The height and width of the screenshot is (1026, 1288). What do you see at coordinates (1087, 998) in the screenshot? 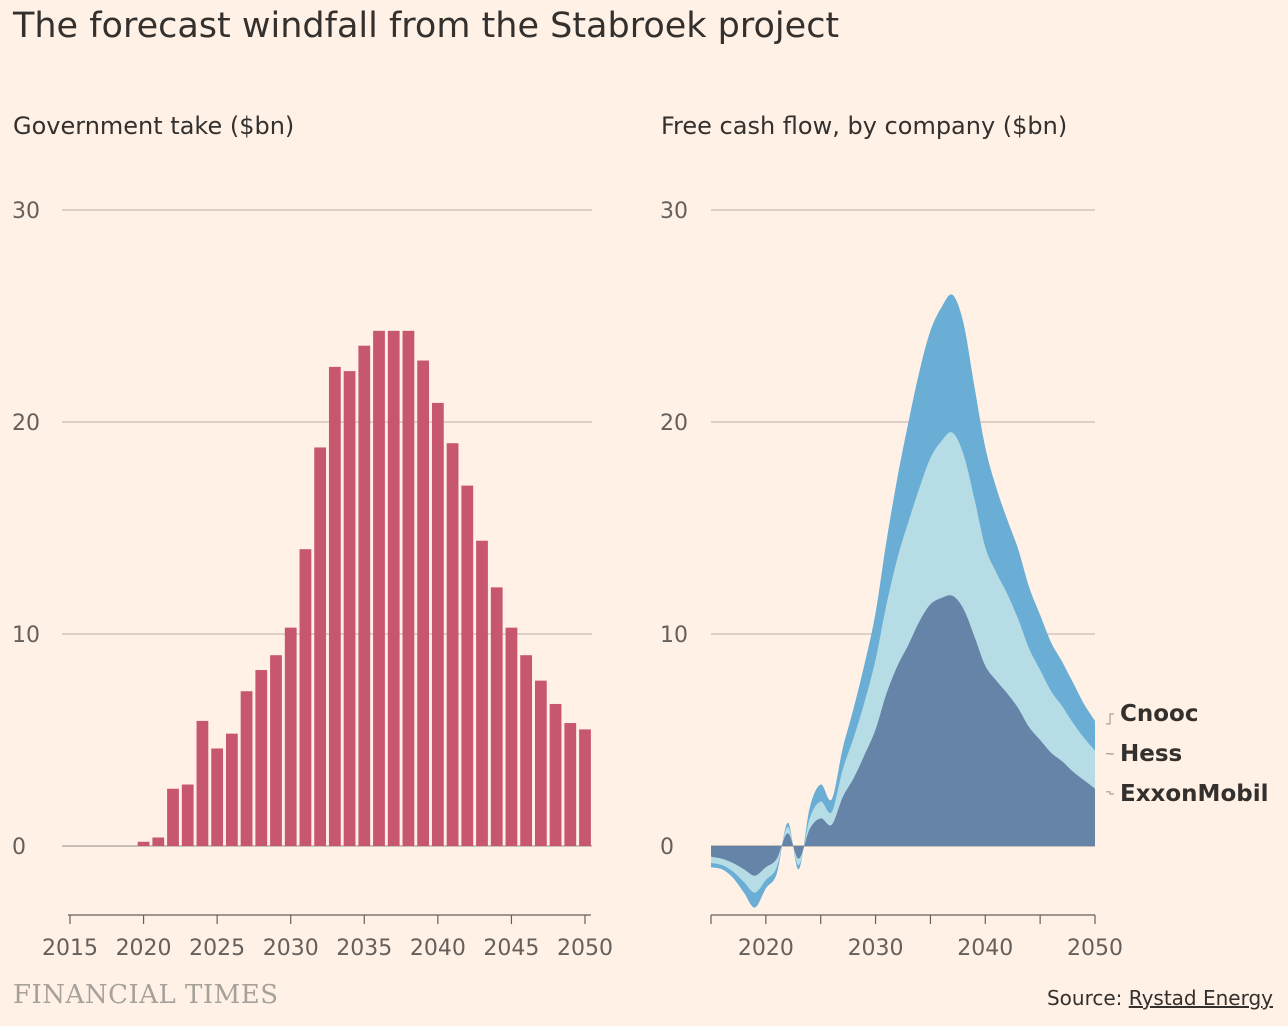
I see `source-prefix: Source:` at bounding box center [1087, 998].